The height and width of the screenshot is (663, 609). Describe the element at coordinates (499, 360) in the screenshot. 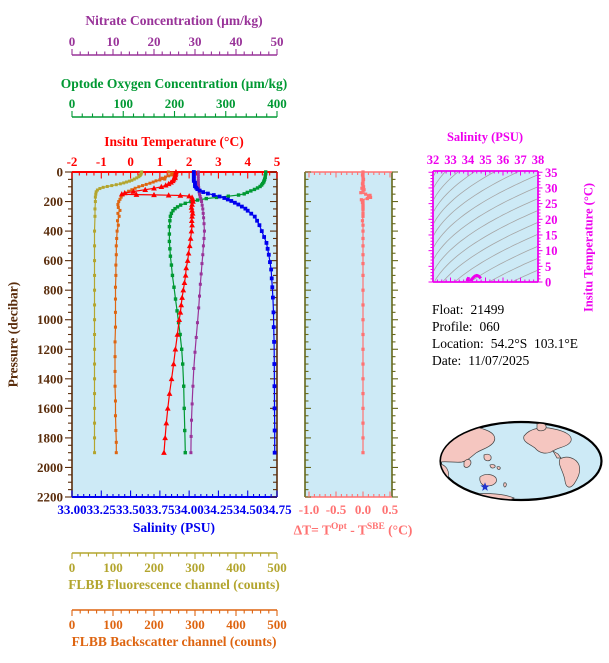

I see `date-value: 11/07/2025` at that location.